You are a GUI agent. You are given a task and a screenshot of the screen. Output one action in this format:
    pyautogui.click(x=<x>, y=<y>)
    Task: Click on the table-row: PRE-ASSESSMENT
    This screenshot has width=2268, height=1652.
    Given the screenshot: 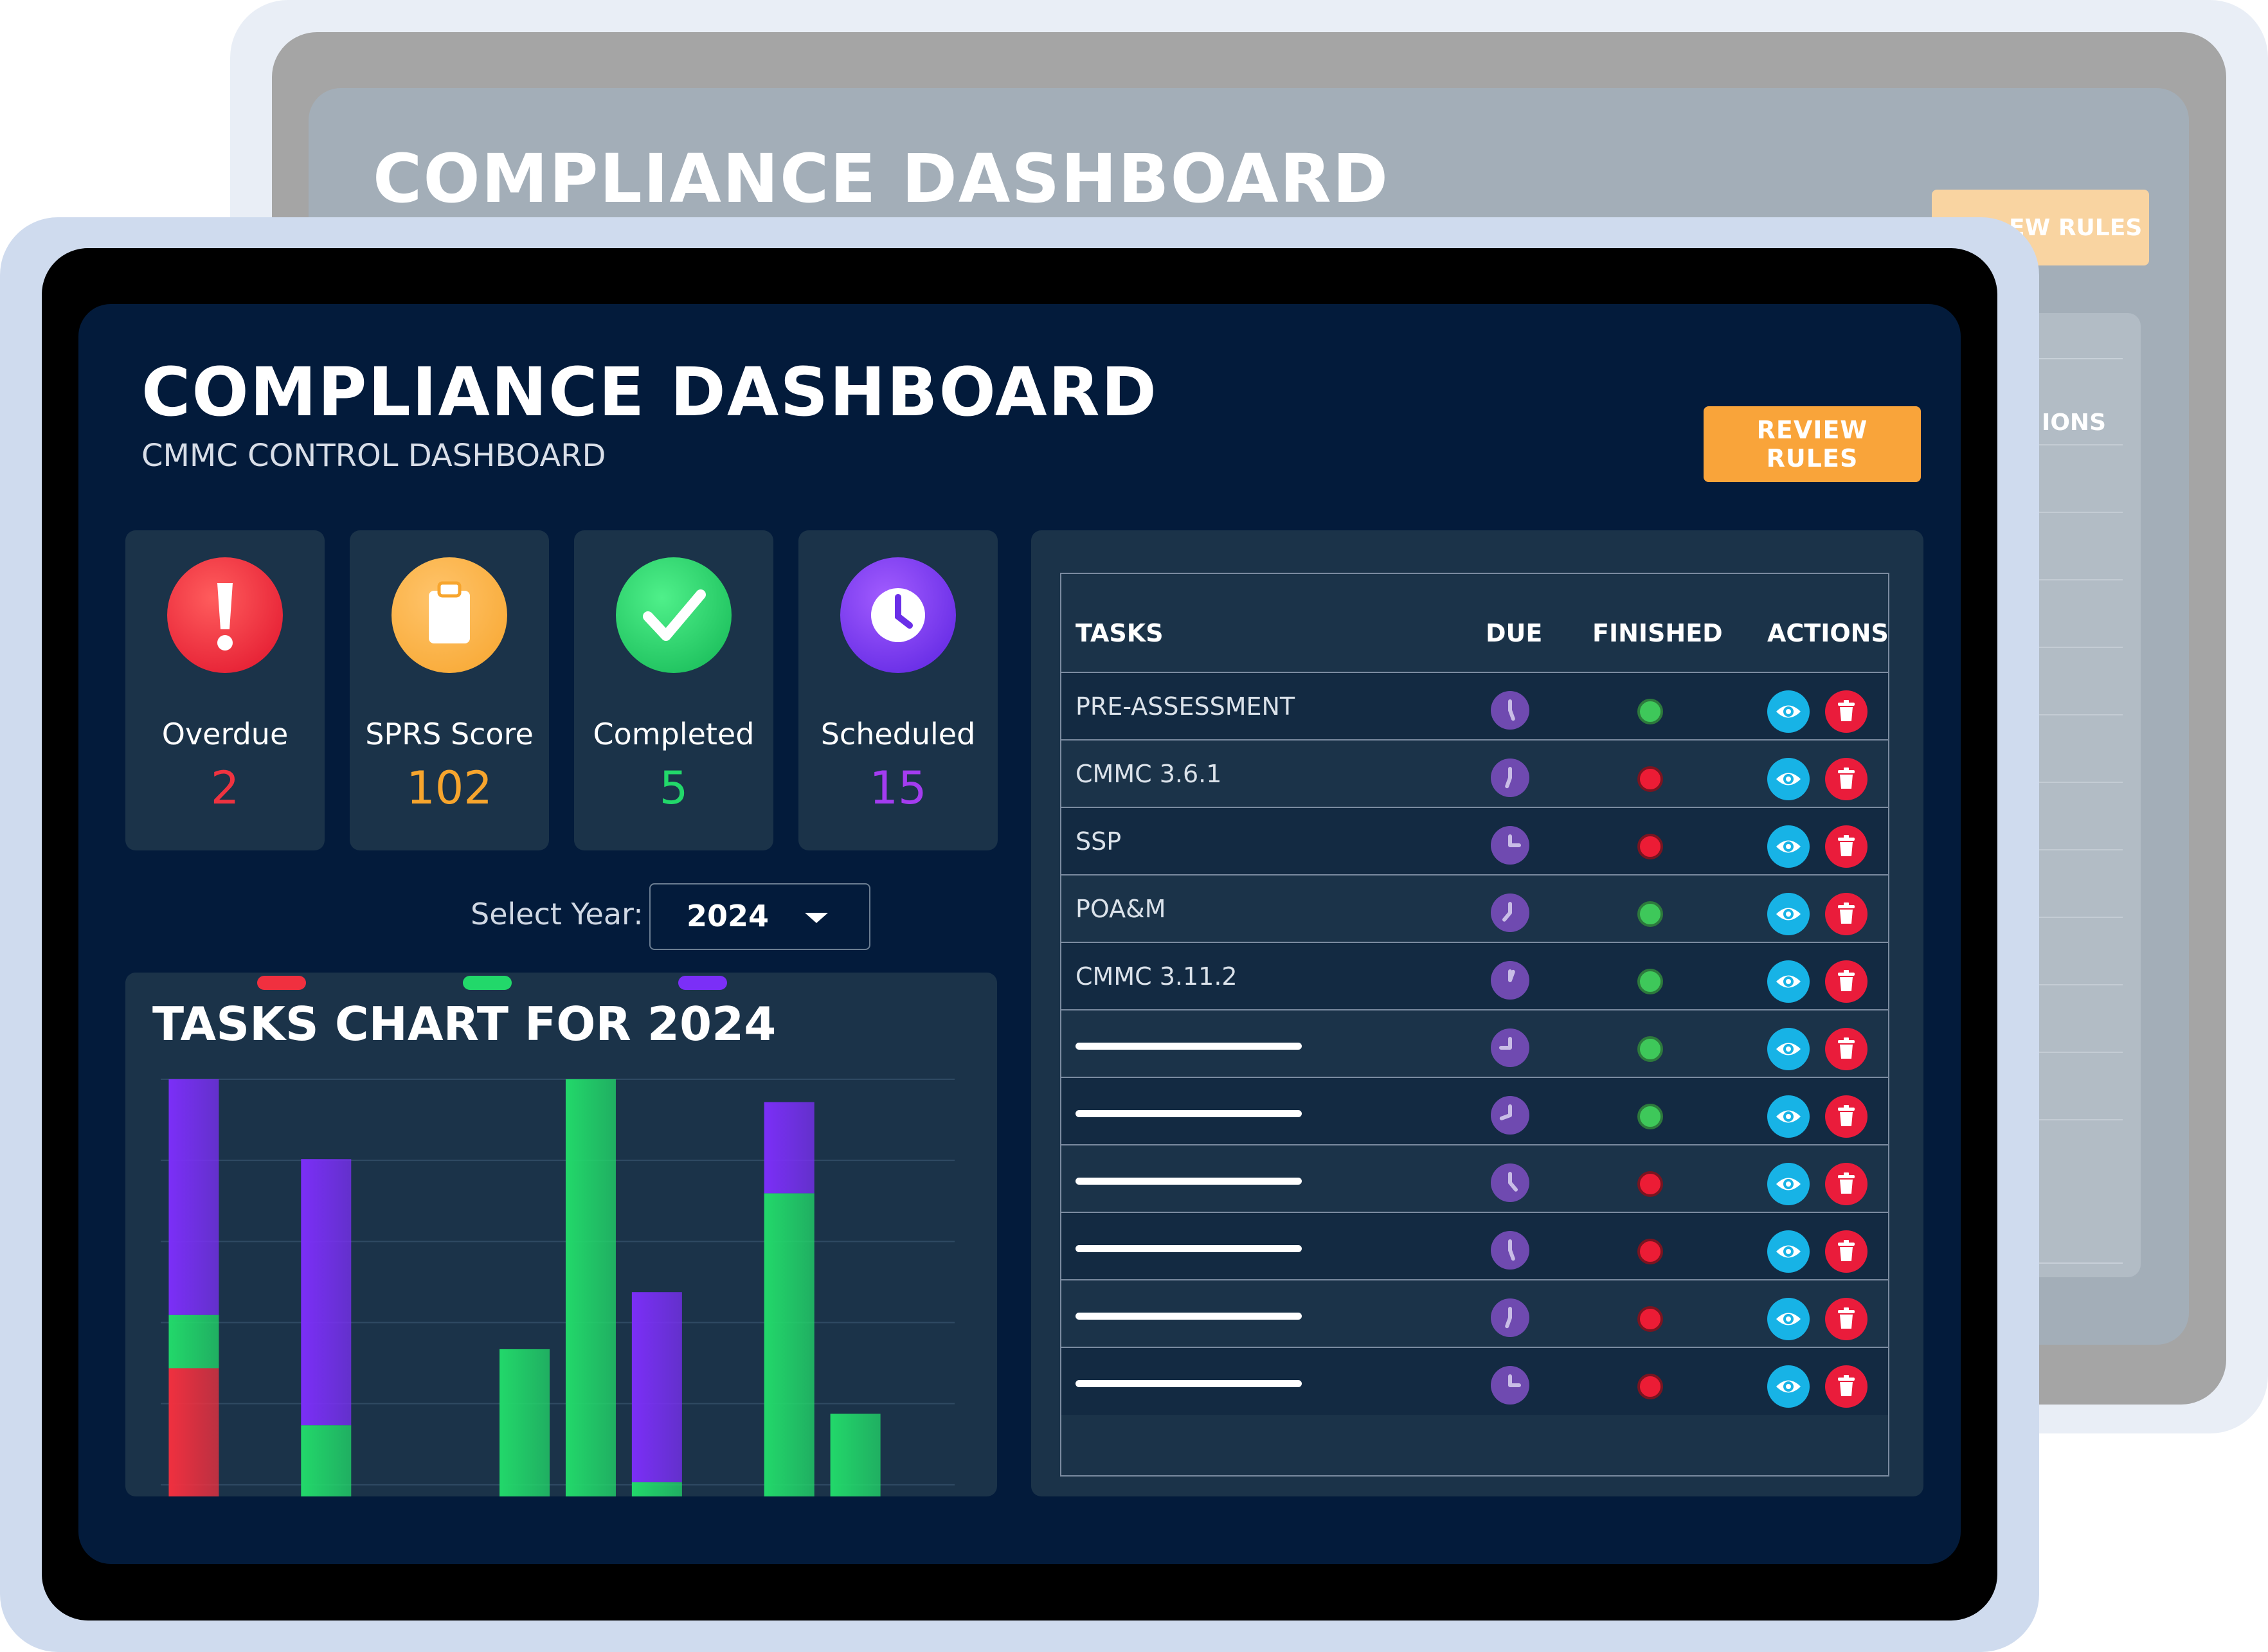 What is the action you would take?
    pyautogui.click(x=1474, y=706)
    